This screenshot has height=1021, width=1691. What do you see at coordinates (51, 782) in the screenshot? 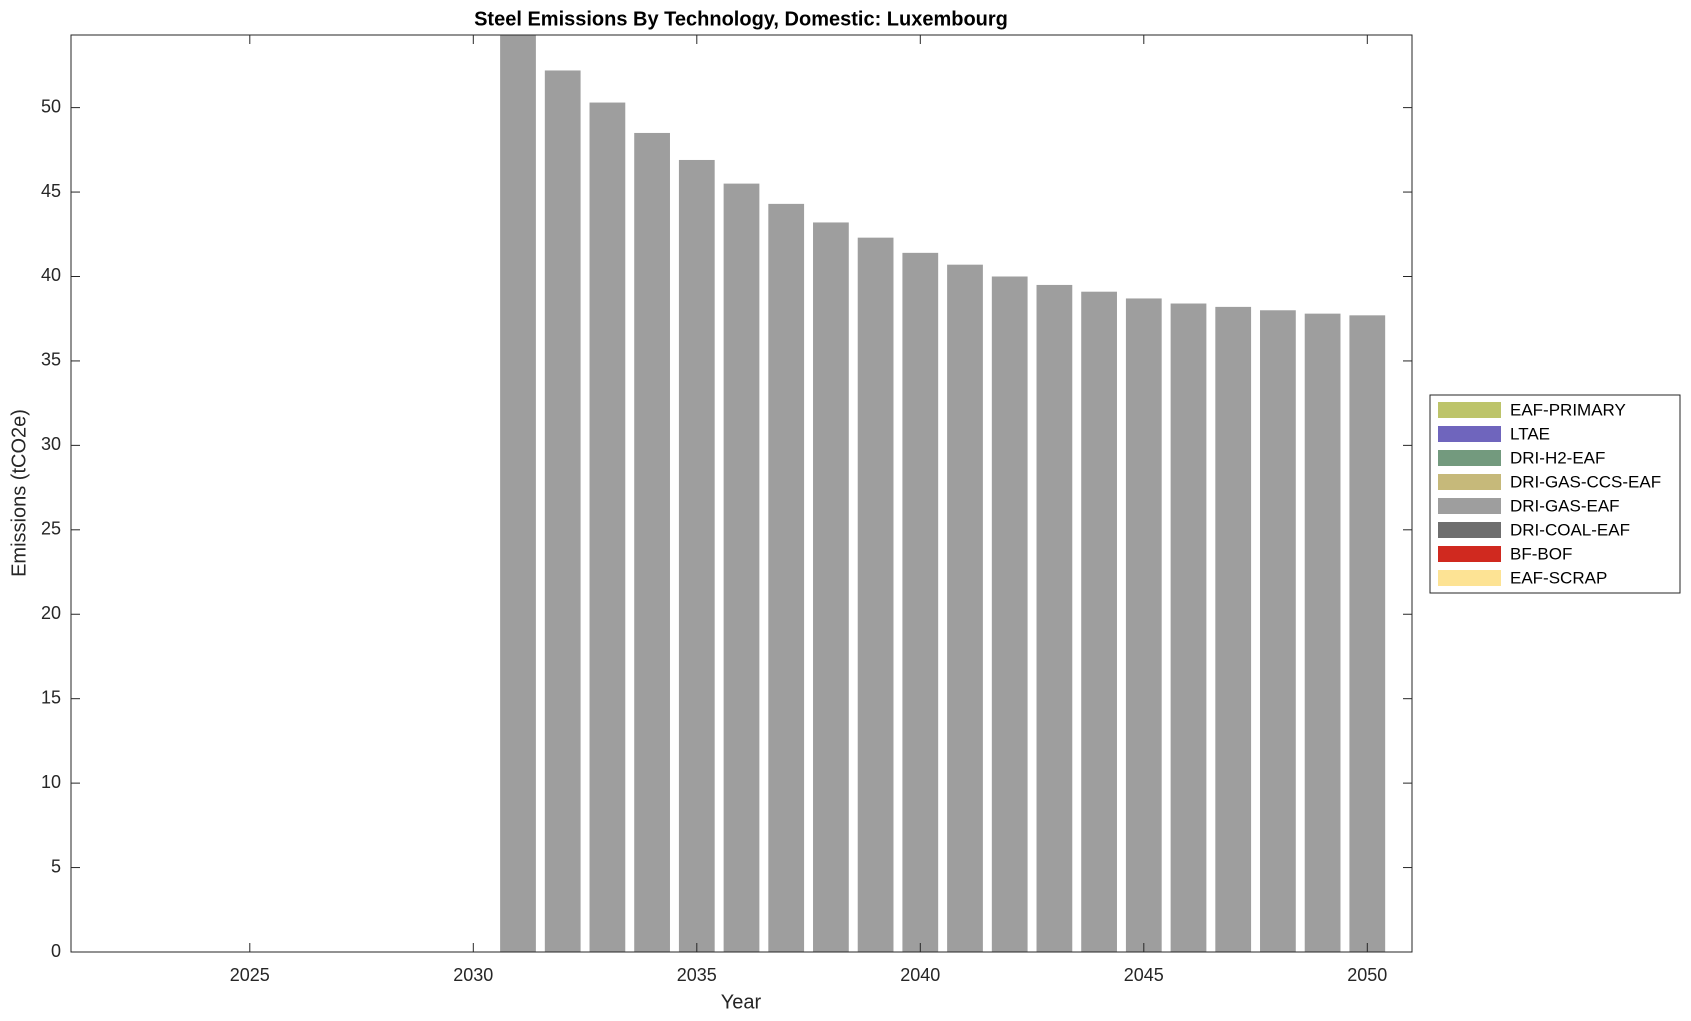
I see `y-tick-label: 10` at bounding box center [51, 782].